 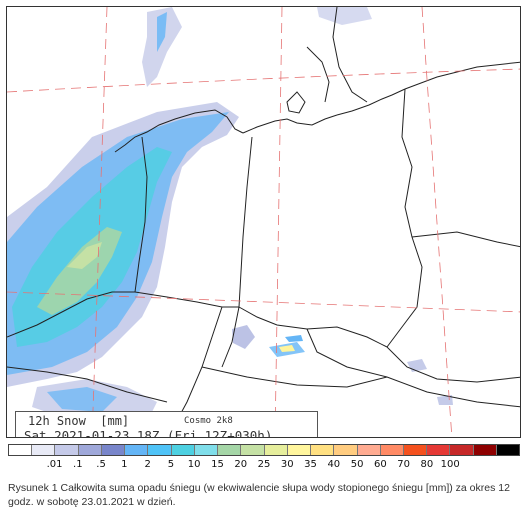 I want to click on legend-tick-label: 70, so click(x=403, y=464).